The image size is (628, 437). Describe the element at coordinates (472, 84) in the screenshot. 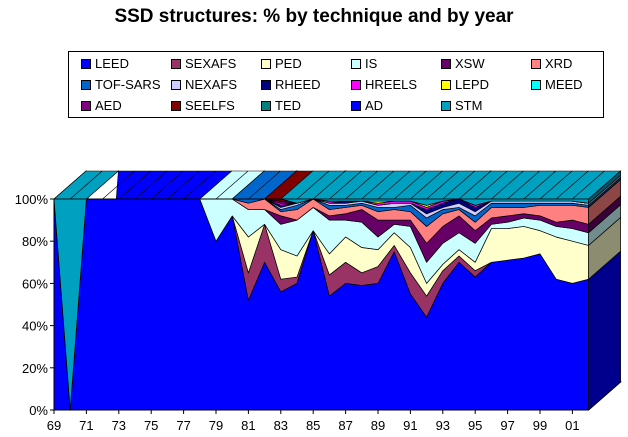

I see `legend-label-lepd: LEPD` at that location.